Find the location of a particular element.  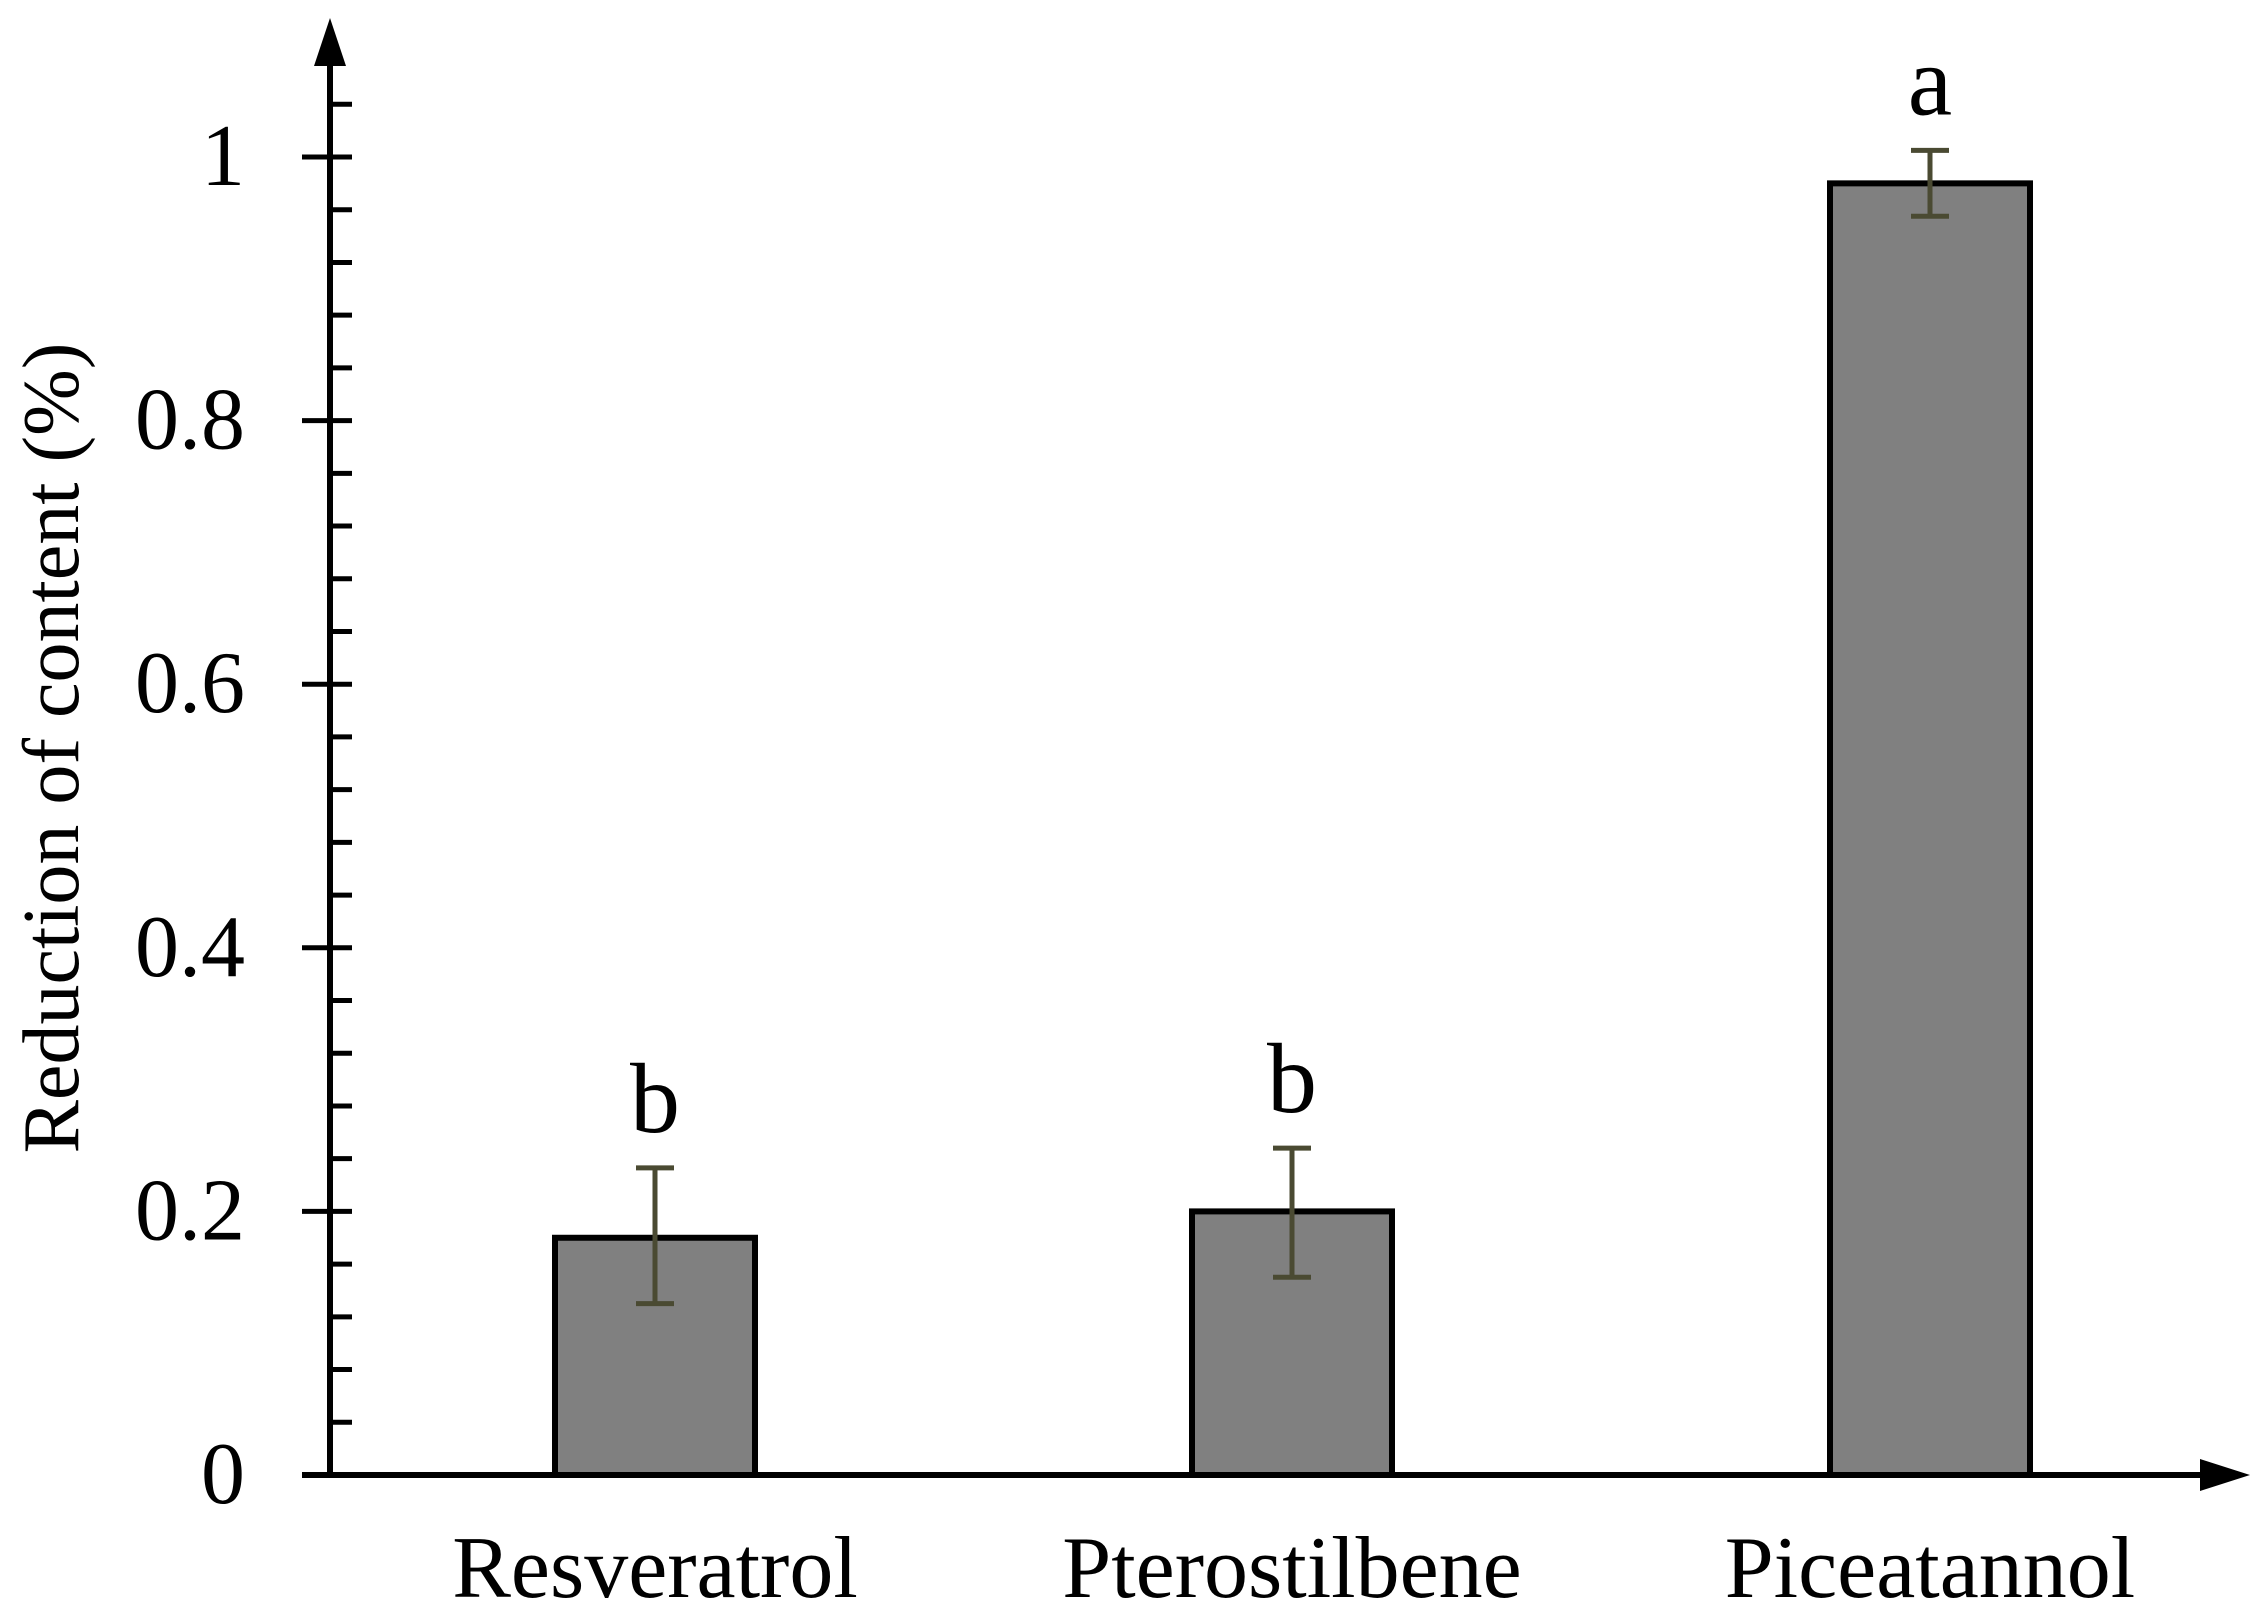

y-tick-label: 0.2 is located at coordinates (190, 1210).